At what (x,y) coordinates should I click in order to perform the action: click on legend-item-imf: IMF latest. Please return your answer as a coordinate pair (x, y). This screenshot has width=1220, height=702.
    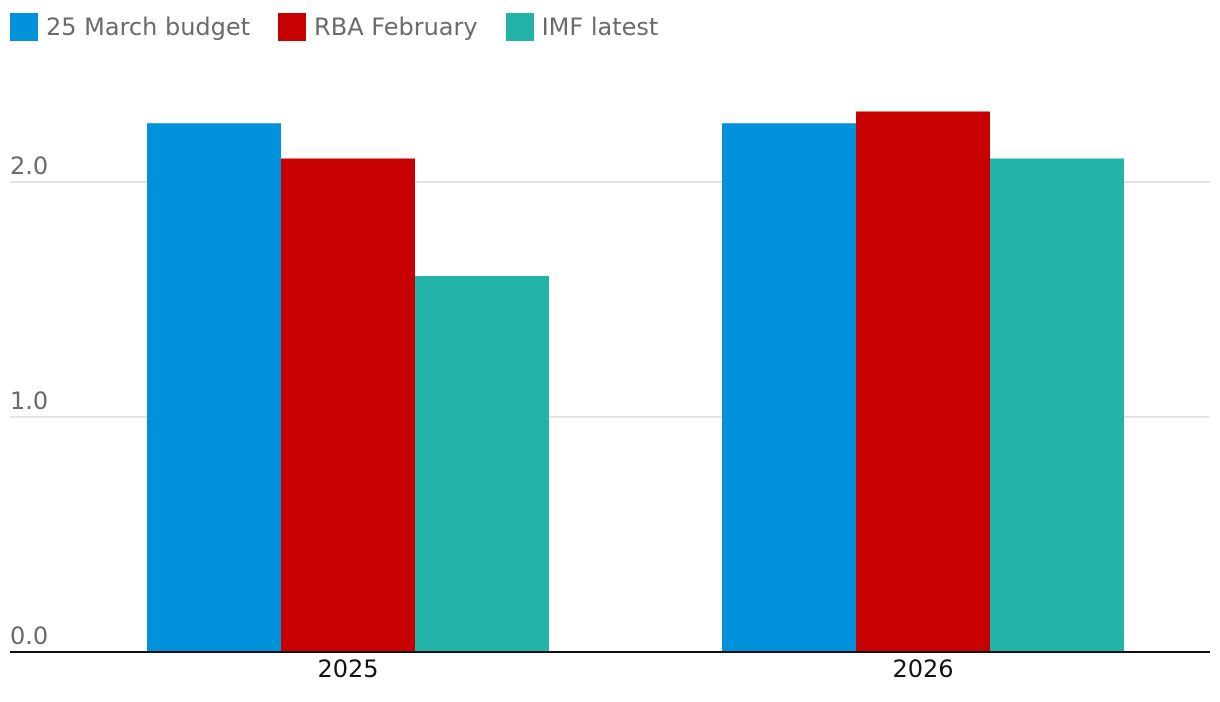
    Looking at the image, I should click on (582, 27).